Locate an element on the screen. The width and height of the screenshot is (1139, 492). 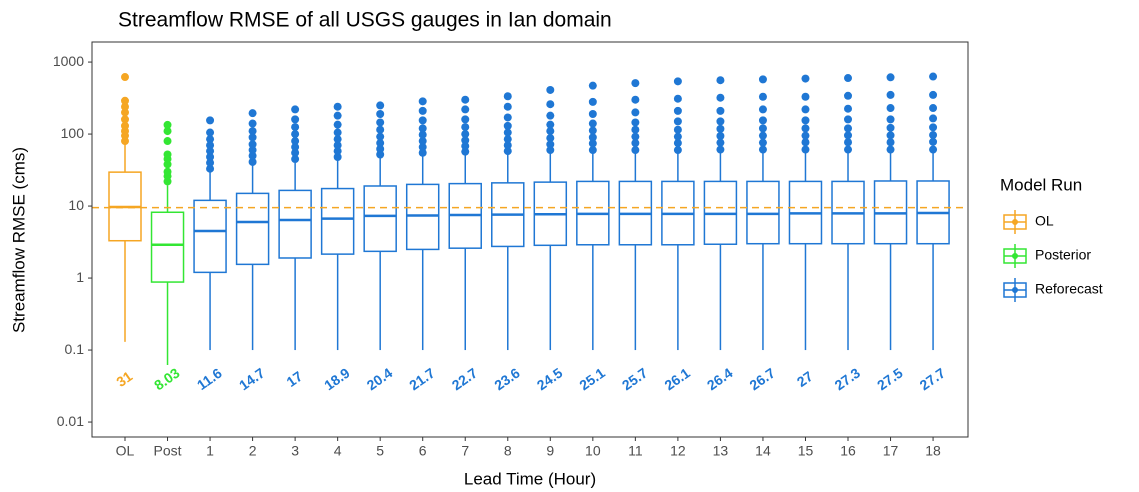
y-tick-label: 10 is located at coordinates (76, 205).